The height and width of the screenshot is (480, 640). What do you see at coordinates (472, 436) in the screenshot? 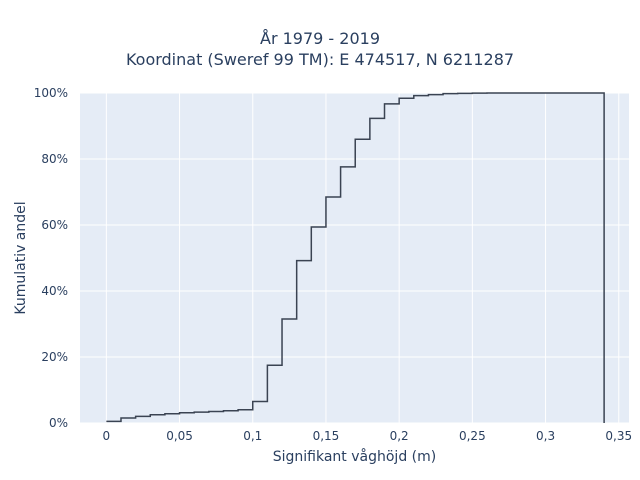
I see `x-tick-label: 0,25` at bounding box center [472, 436].